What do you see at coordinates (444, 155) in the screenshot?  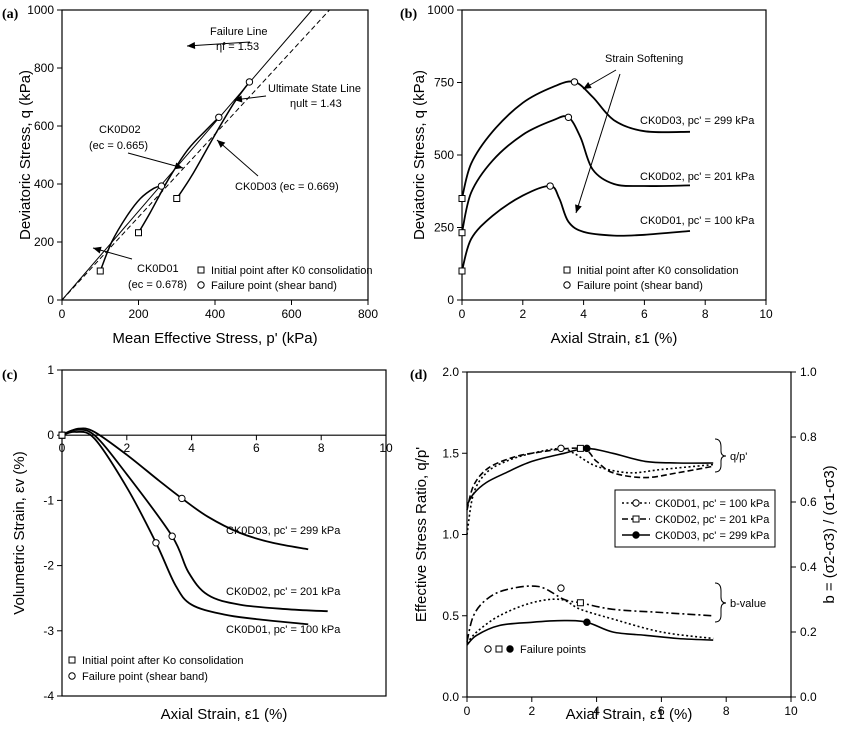 I see `y-tick-label: 500` at bounding box center [444, 155].